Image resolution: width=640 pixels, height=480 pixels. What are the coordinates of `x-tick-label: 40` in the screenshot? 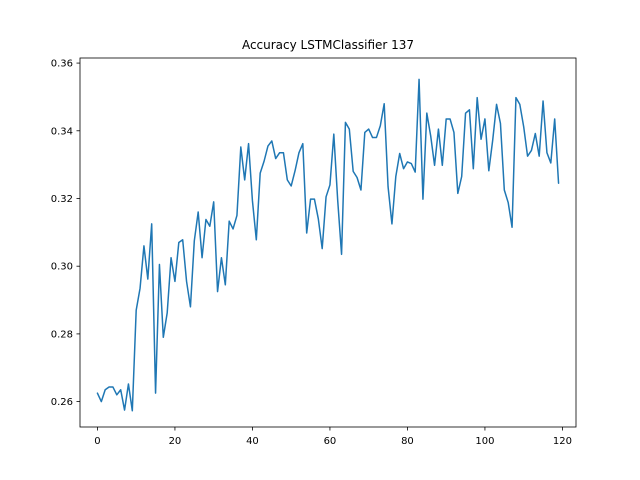 It's located at (252, 441).